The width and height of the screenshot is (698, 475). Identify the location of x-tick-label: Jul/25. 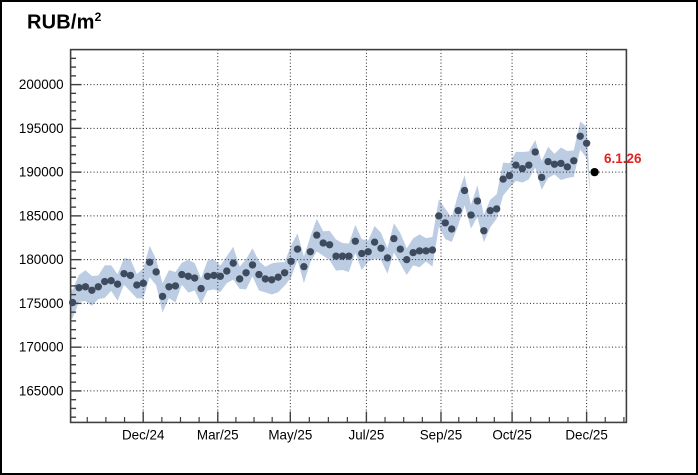
(367, 434).